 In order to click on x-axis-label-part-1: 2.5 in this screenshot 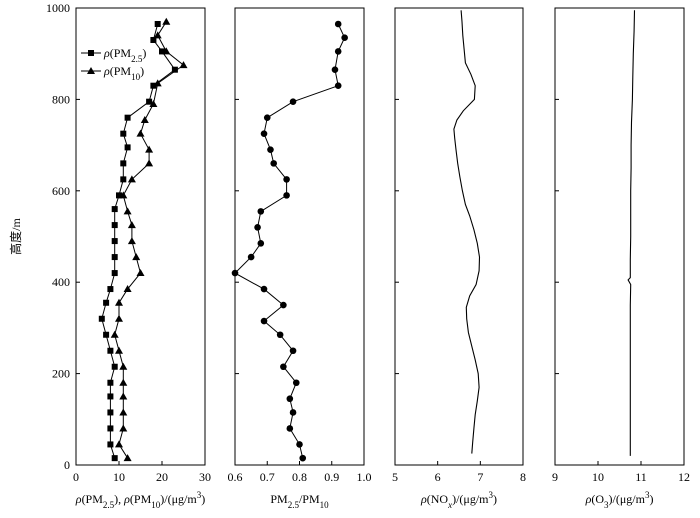, I will do `click(109, 505)`.